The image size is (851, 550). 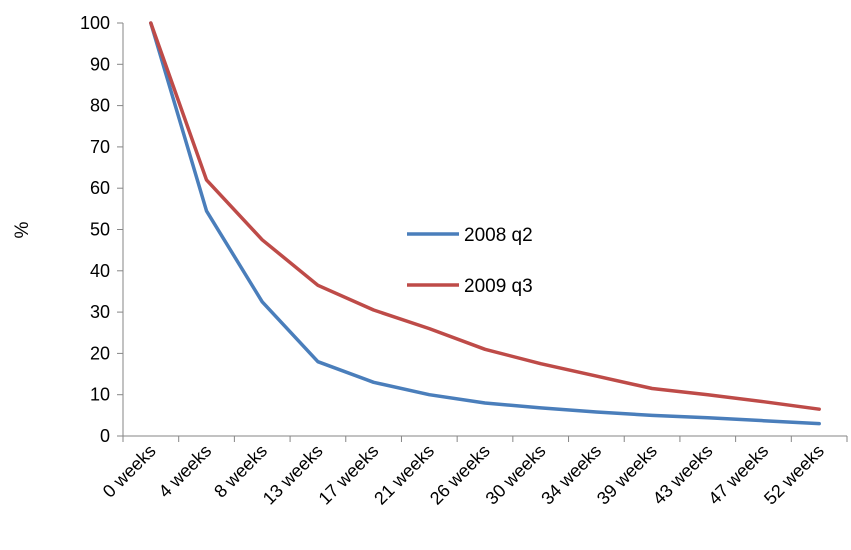 I want to click on legend-label: 2008 q2, so click(x=498, y=235).